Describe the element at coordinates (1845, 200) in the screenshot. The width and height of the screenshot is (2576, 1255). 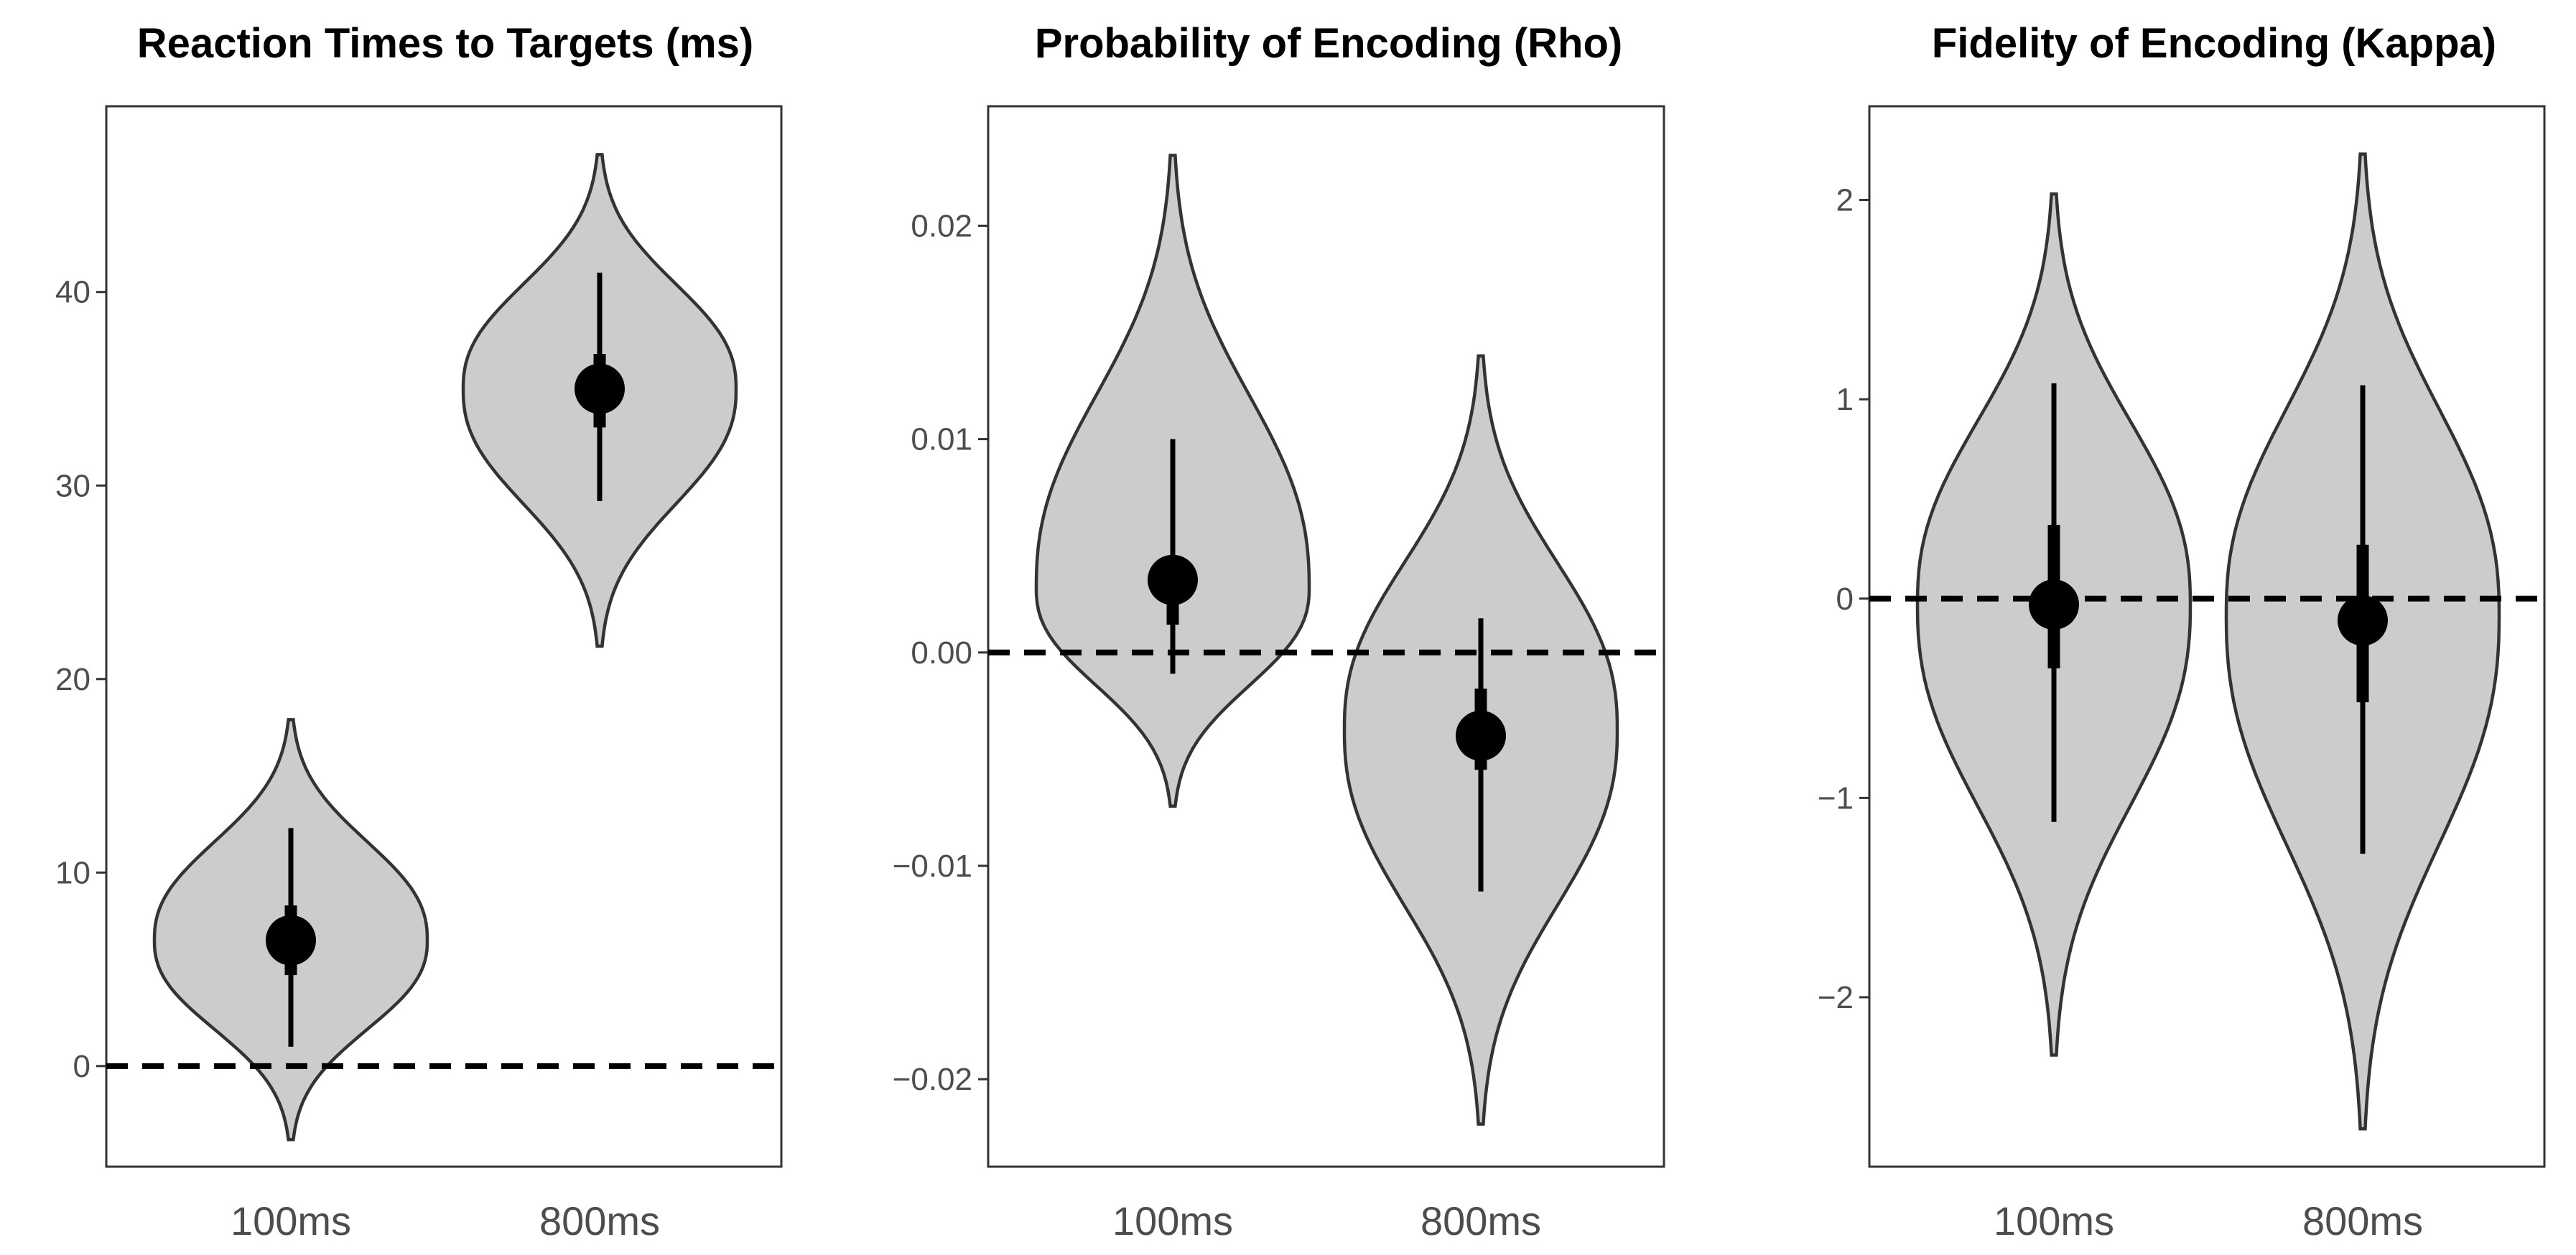
I see `y-tick-label: 2` at that location.